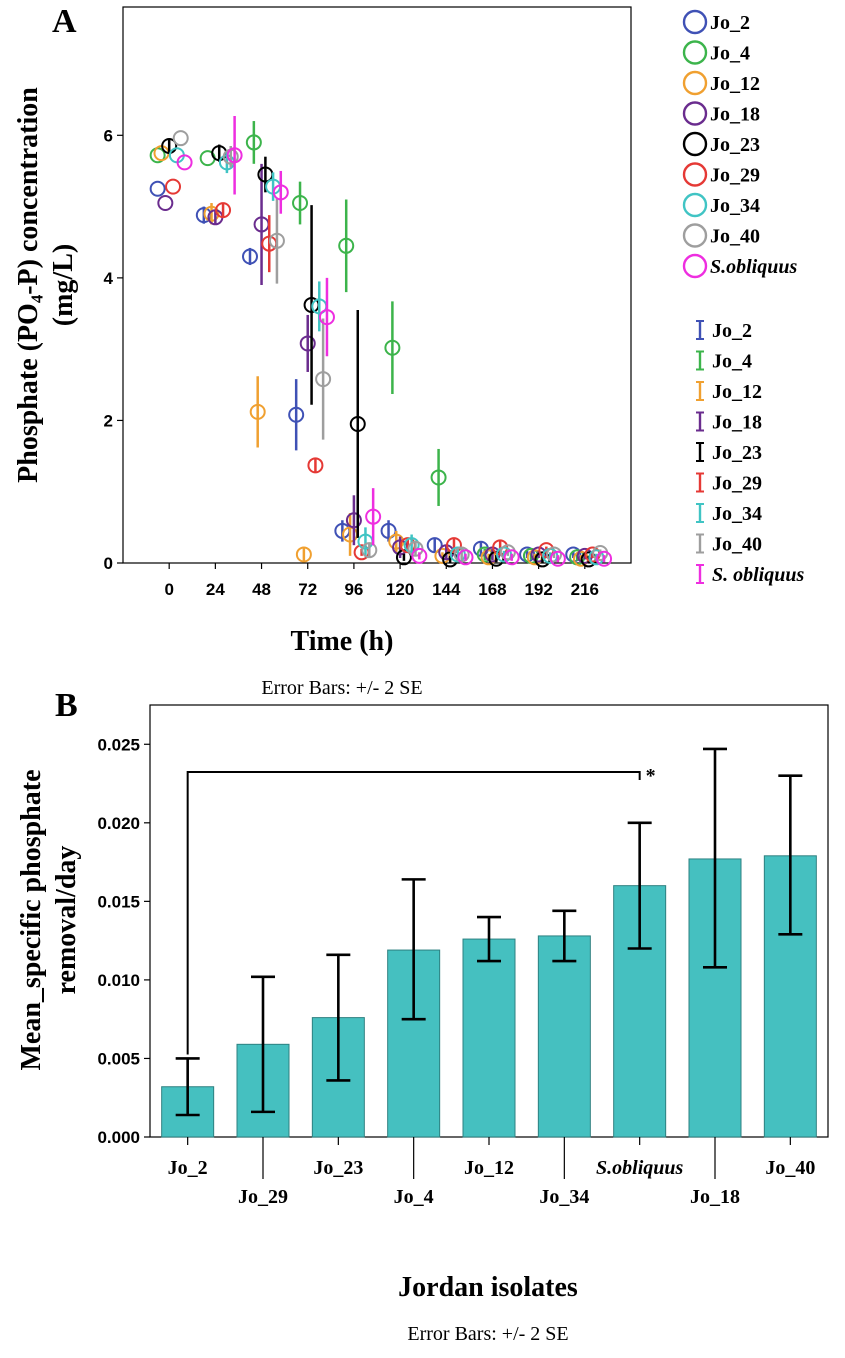  Describe the element at coordinates (732, 331) in the screenshot. I see `legend-error-bar-label: Jo_2` at that location.